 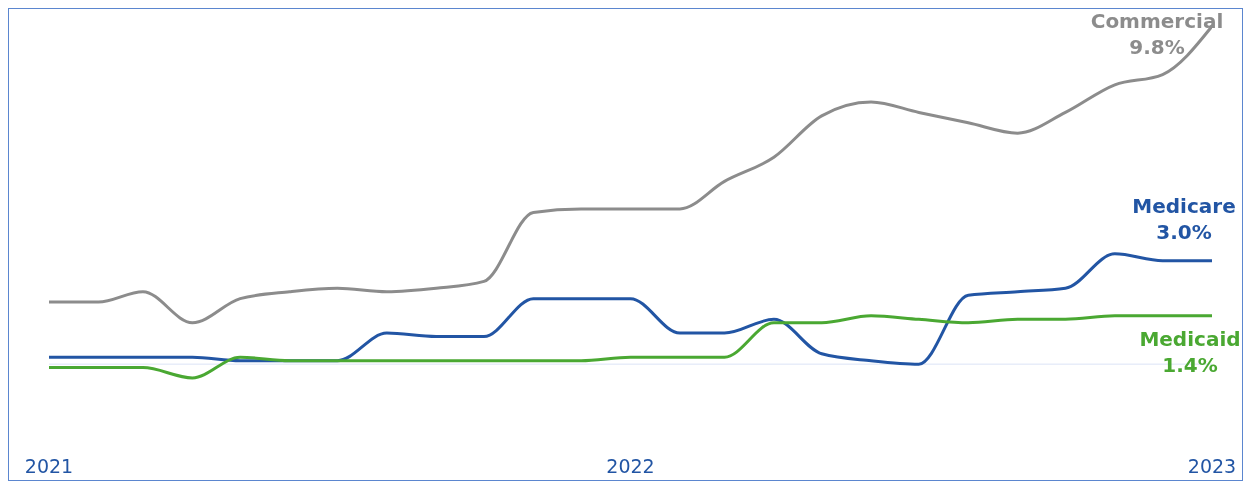 What do you see at coordinates (1190, 364) in the screenshot?
I see `data-label: 1.4%` at bounding box center [1190, 364].